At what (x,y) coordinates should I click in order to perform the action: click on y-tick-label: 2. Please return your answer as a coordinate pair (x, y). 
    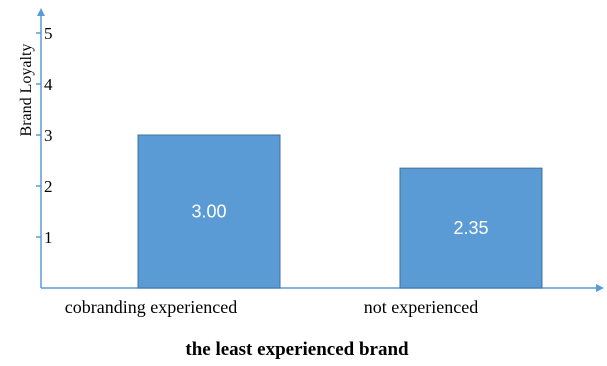
    Looking at the image, I should click on (48, 186).